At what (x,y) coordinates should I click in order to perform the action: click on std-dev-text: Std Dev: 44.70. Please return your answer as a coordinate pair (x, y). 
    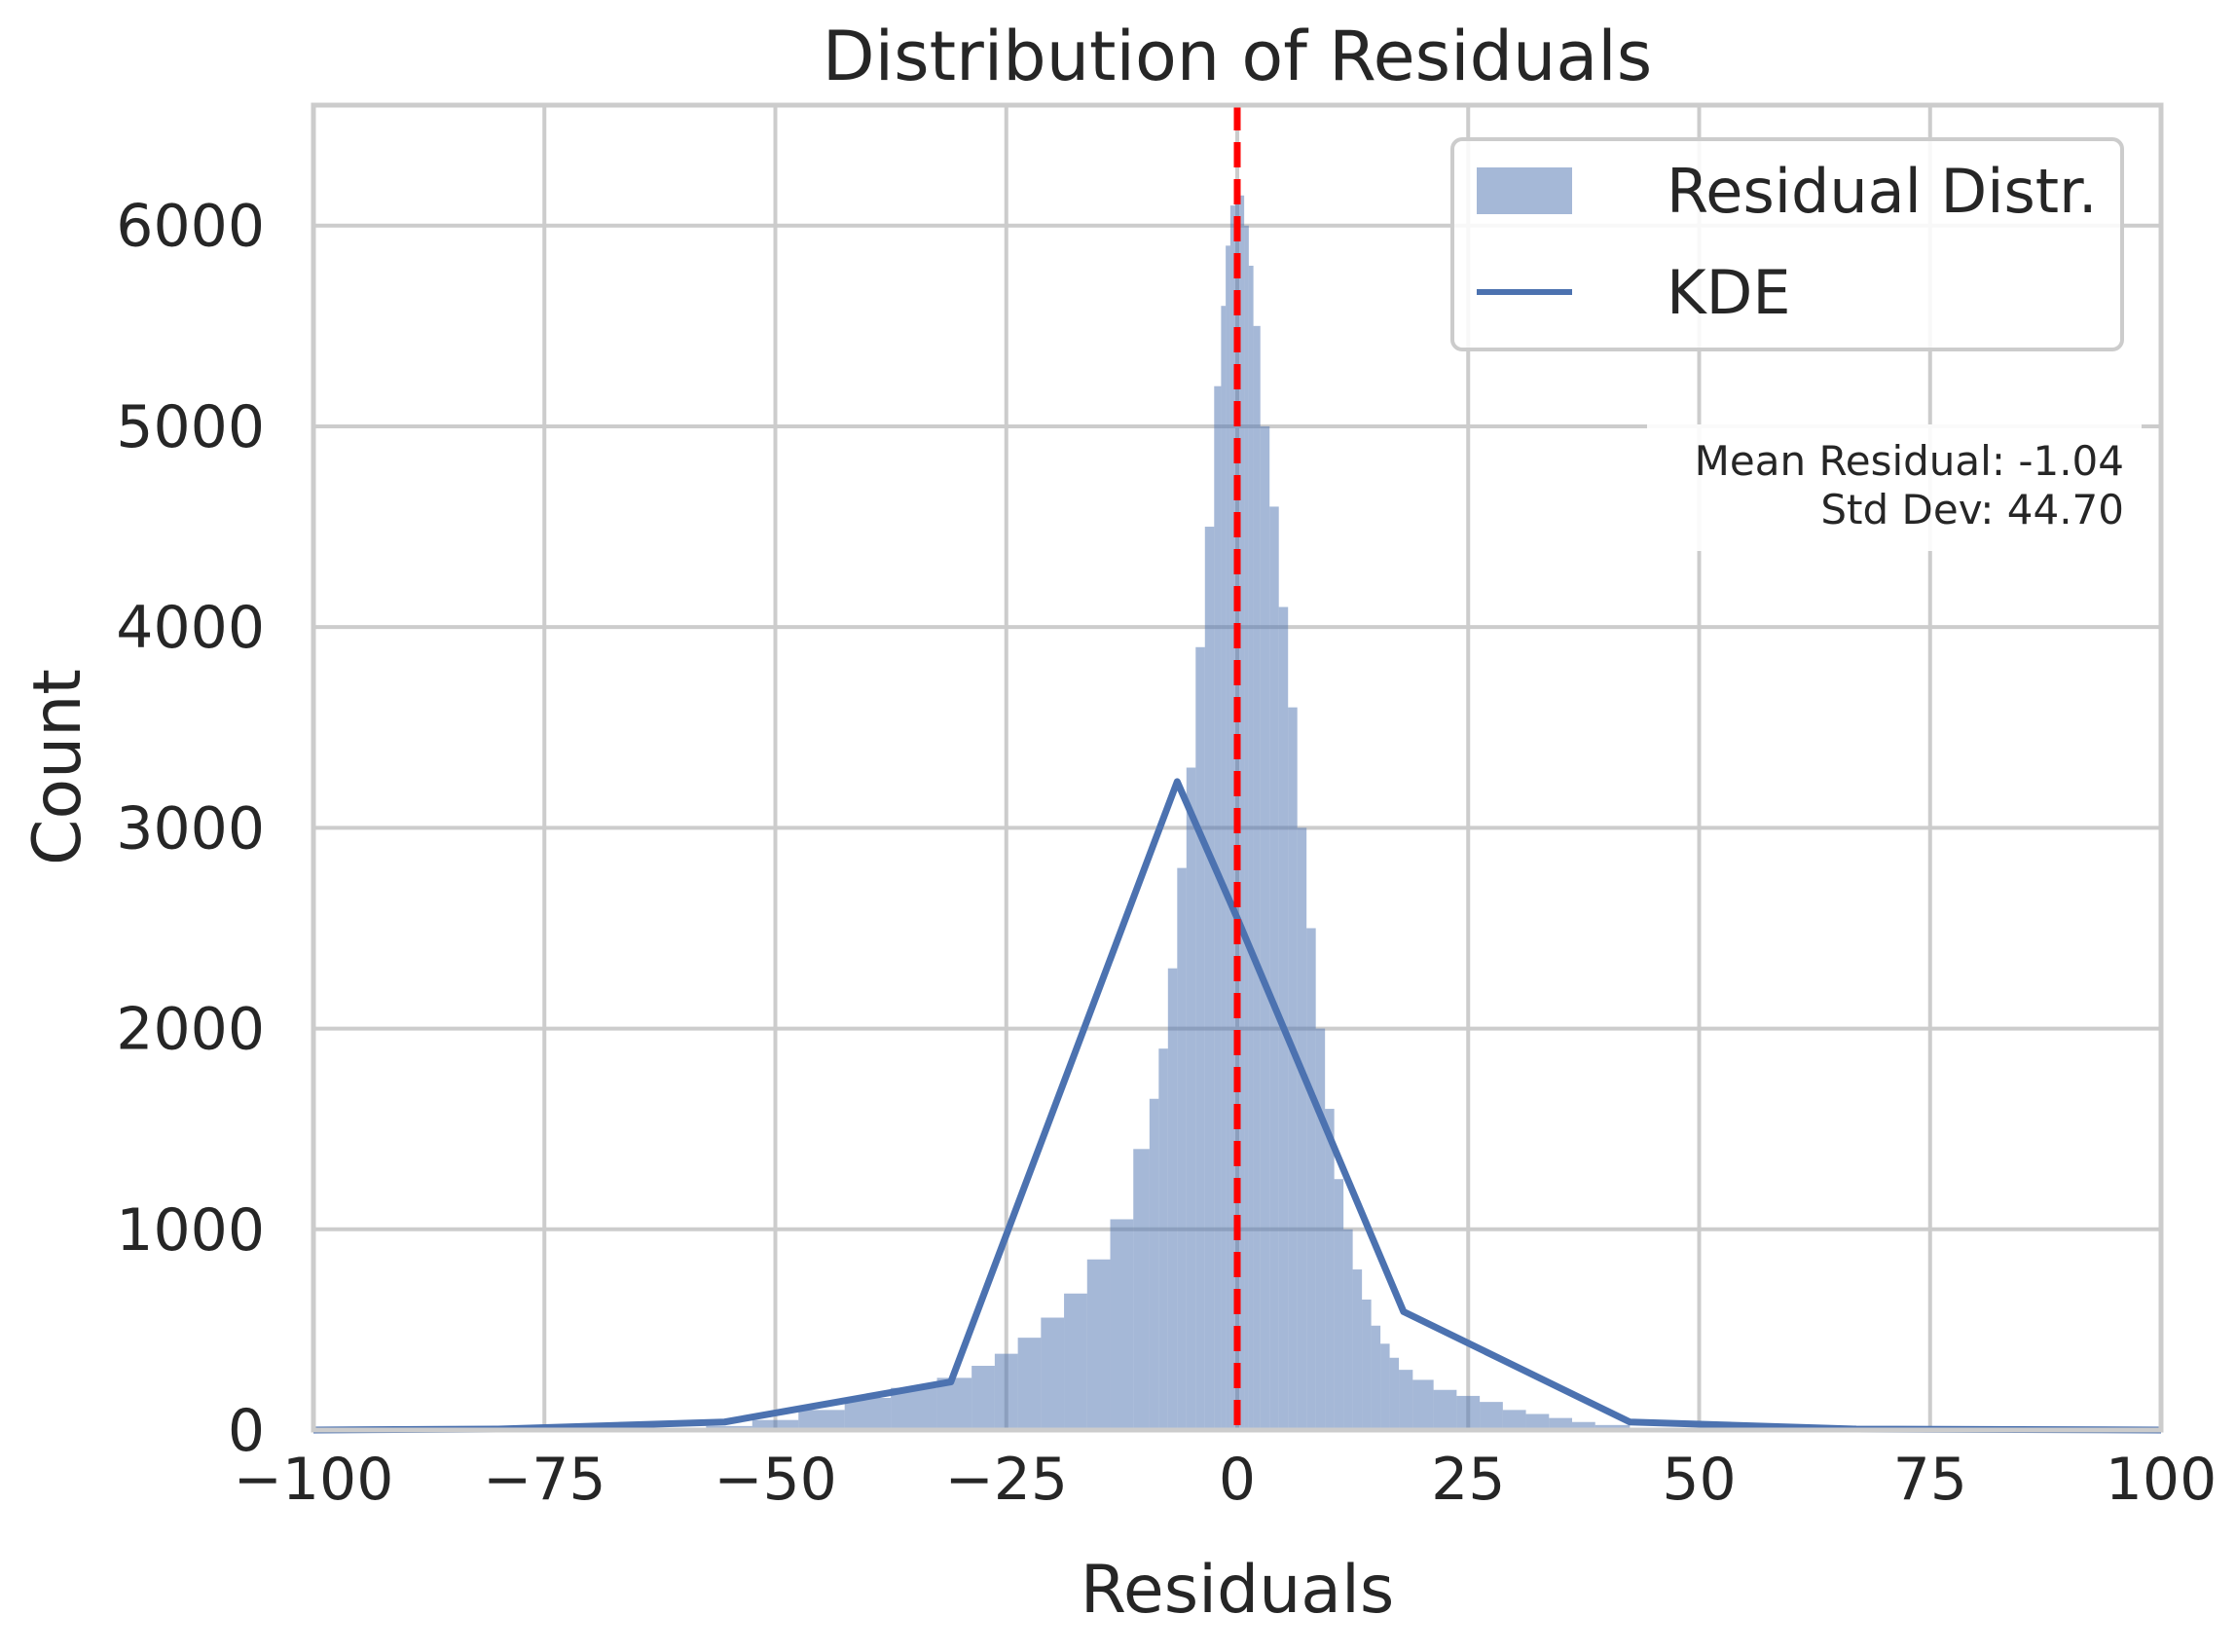
    Looking at the image, I should click on (1972, 509).